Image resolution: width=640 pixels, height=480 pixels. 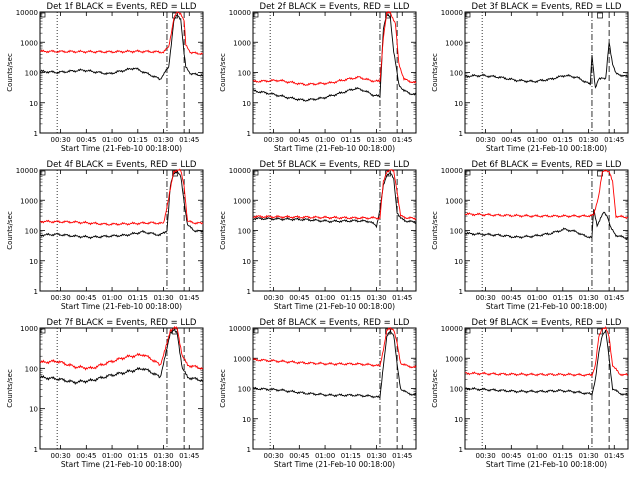 I want to click on panel-title: Det 8f BLACK = Events, RED = LLD, so click(x=335, y=323).